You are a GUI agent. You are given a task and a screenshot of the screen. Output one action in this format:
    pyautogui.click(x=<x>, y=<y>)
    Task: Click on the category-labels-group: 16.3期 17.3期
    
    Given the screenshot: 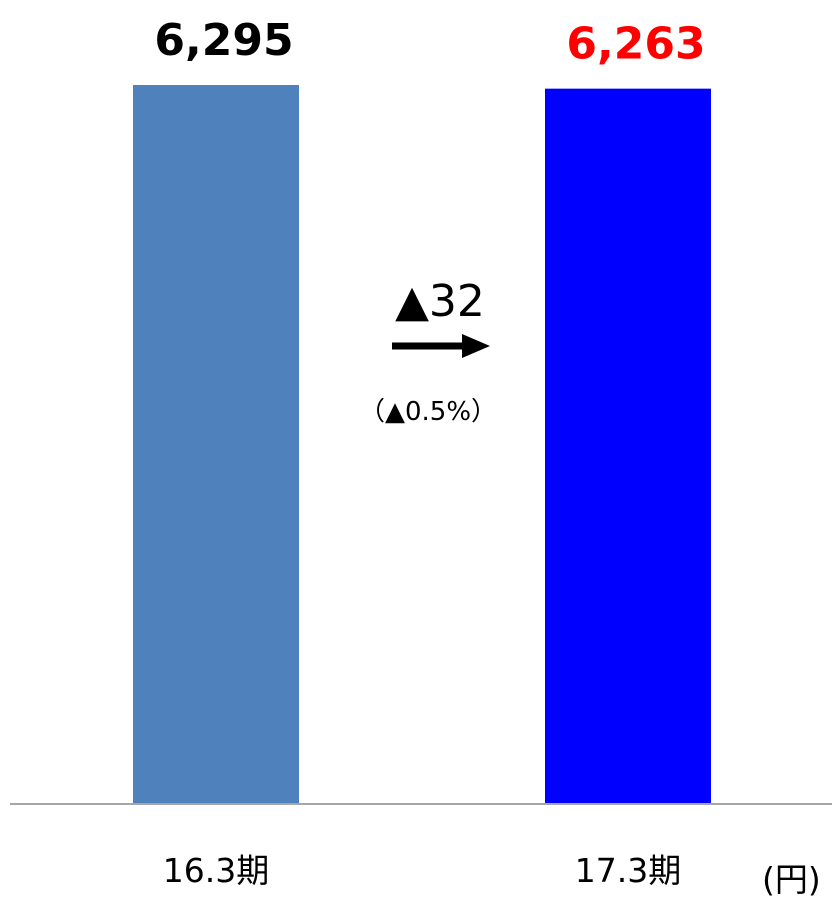 What is the action you would take?
    pyautogui.click(x=422, y=870)
    